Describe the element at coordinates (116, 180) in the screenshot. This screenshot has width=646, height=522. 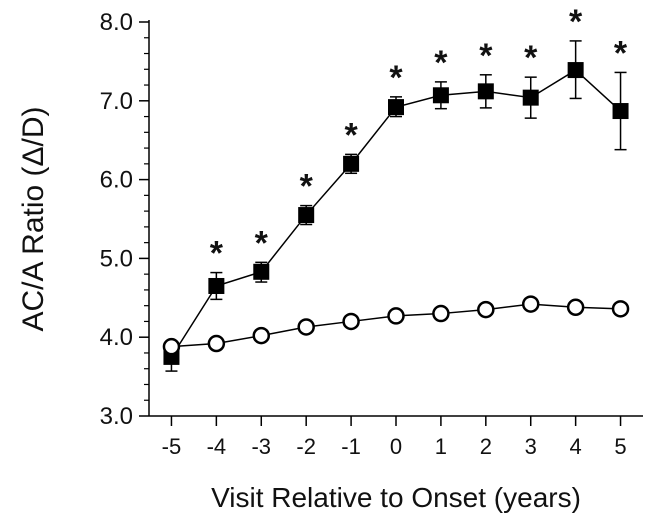
I see `y-tick-label: 6.0` at that location.